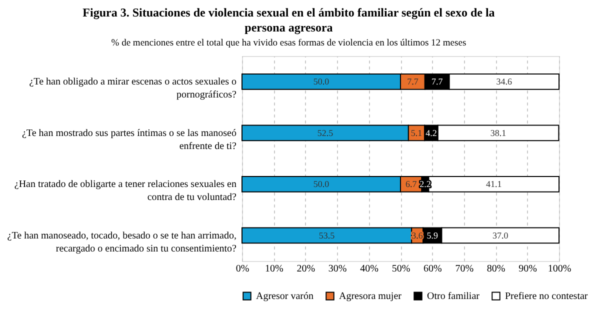  Describe the element at coordinates (453, 296) in the screenshot. I see `legend-label: Otro familiar` at that location.